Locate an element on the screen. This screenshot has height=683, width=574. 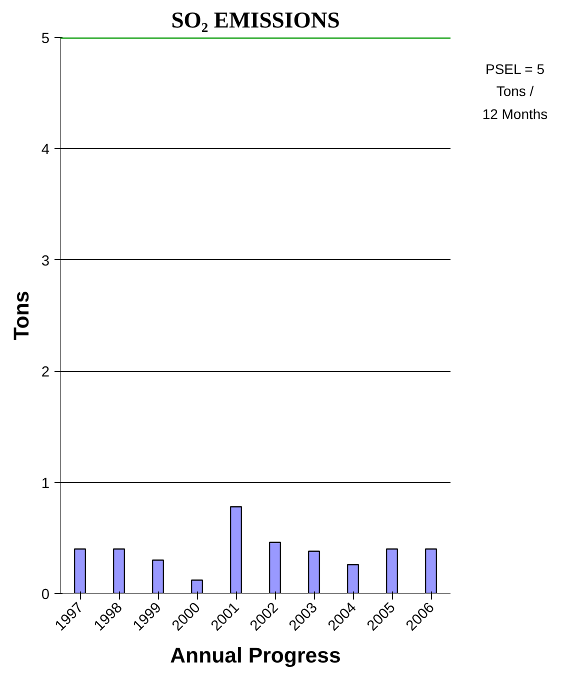
chart-title: SO₂ EMISSIONS is located at coordinates (255, 20).